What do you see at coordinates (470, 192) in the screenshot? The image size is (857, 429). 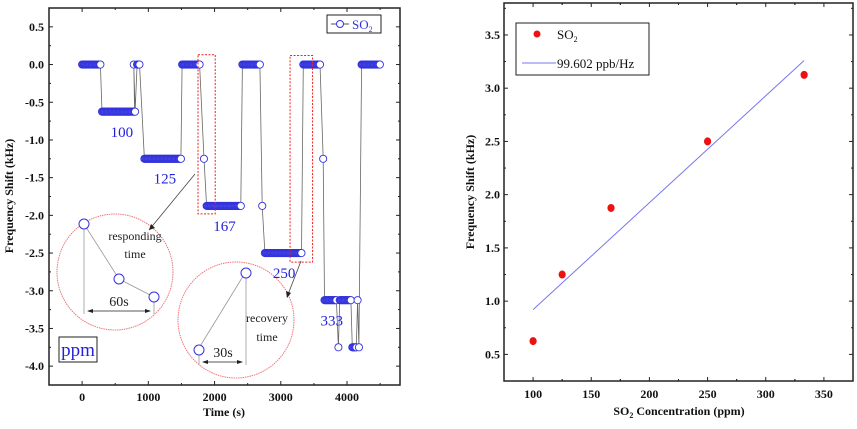 I see `right-y-axis-title: Frequency Shift (kHz)` at bounding box center [470, 192].